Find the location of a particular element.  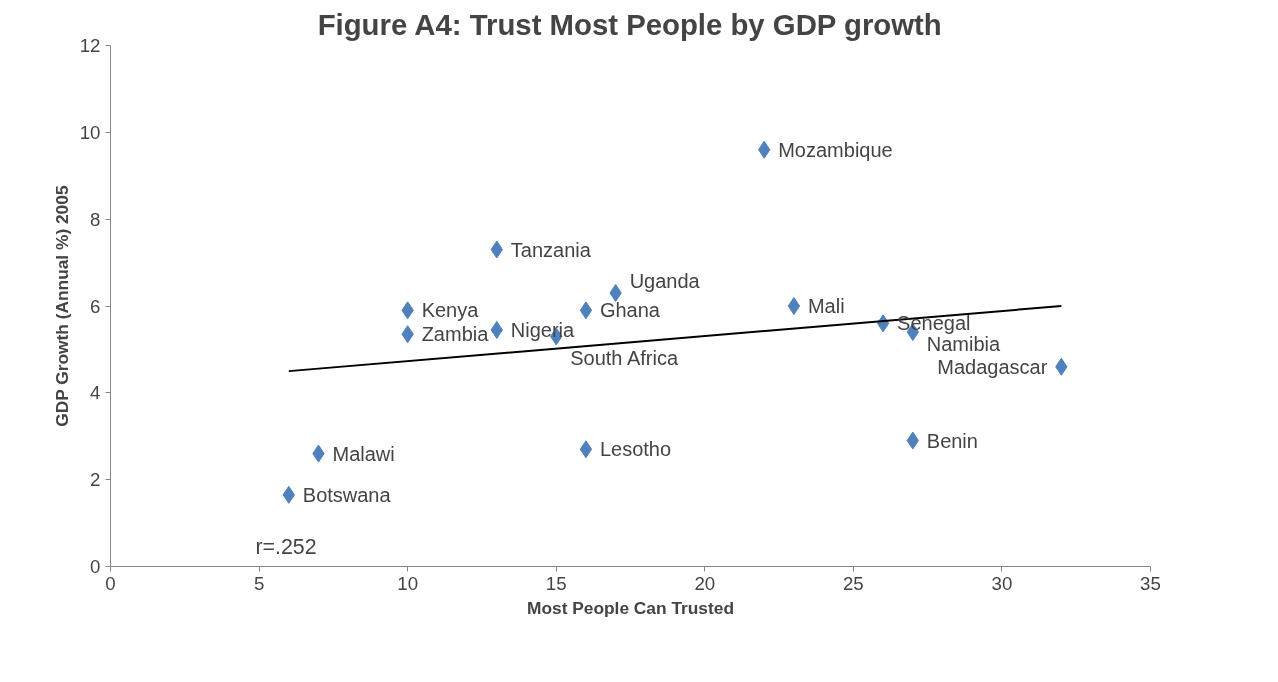

annotation: Madagascar is located at coordinates (992, 366).